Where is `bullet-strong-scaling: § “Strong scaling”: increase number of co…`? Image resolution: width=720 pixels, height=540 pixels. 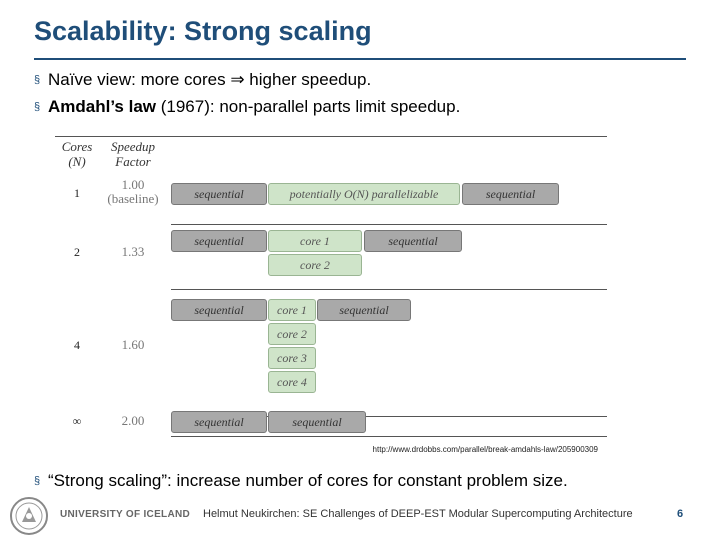
bullet-strong-scaling: § “Strong scaling”: increase number of co… is located at coordinates (301, 481).